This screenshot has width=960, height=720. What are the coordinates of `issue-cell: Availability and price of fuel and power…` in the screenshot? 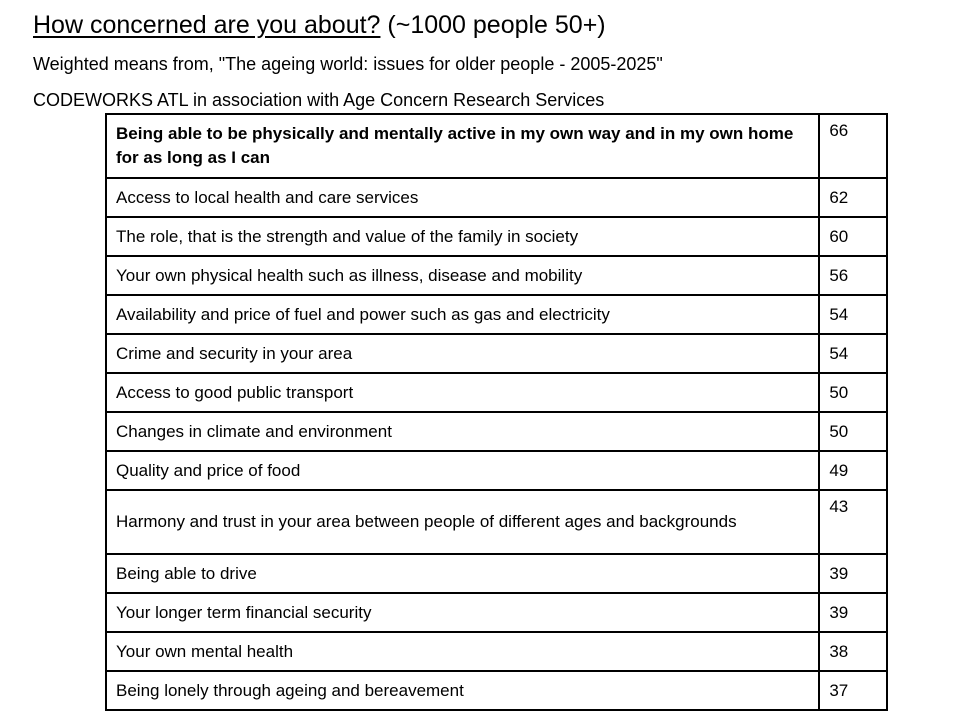 It's located at (462, 314).